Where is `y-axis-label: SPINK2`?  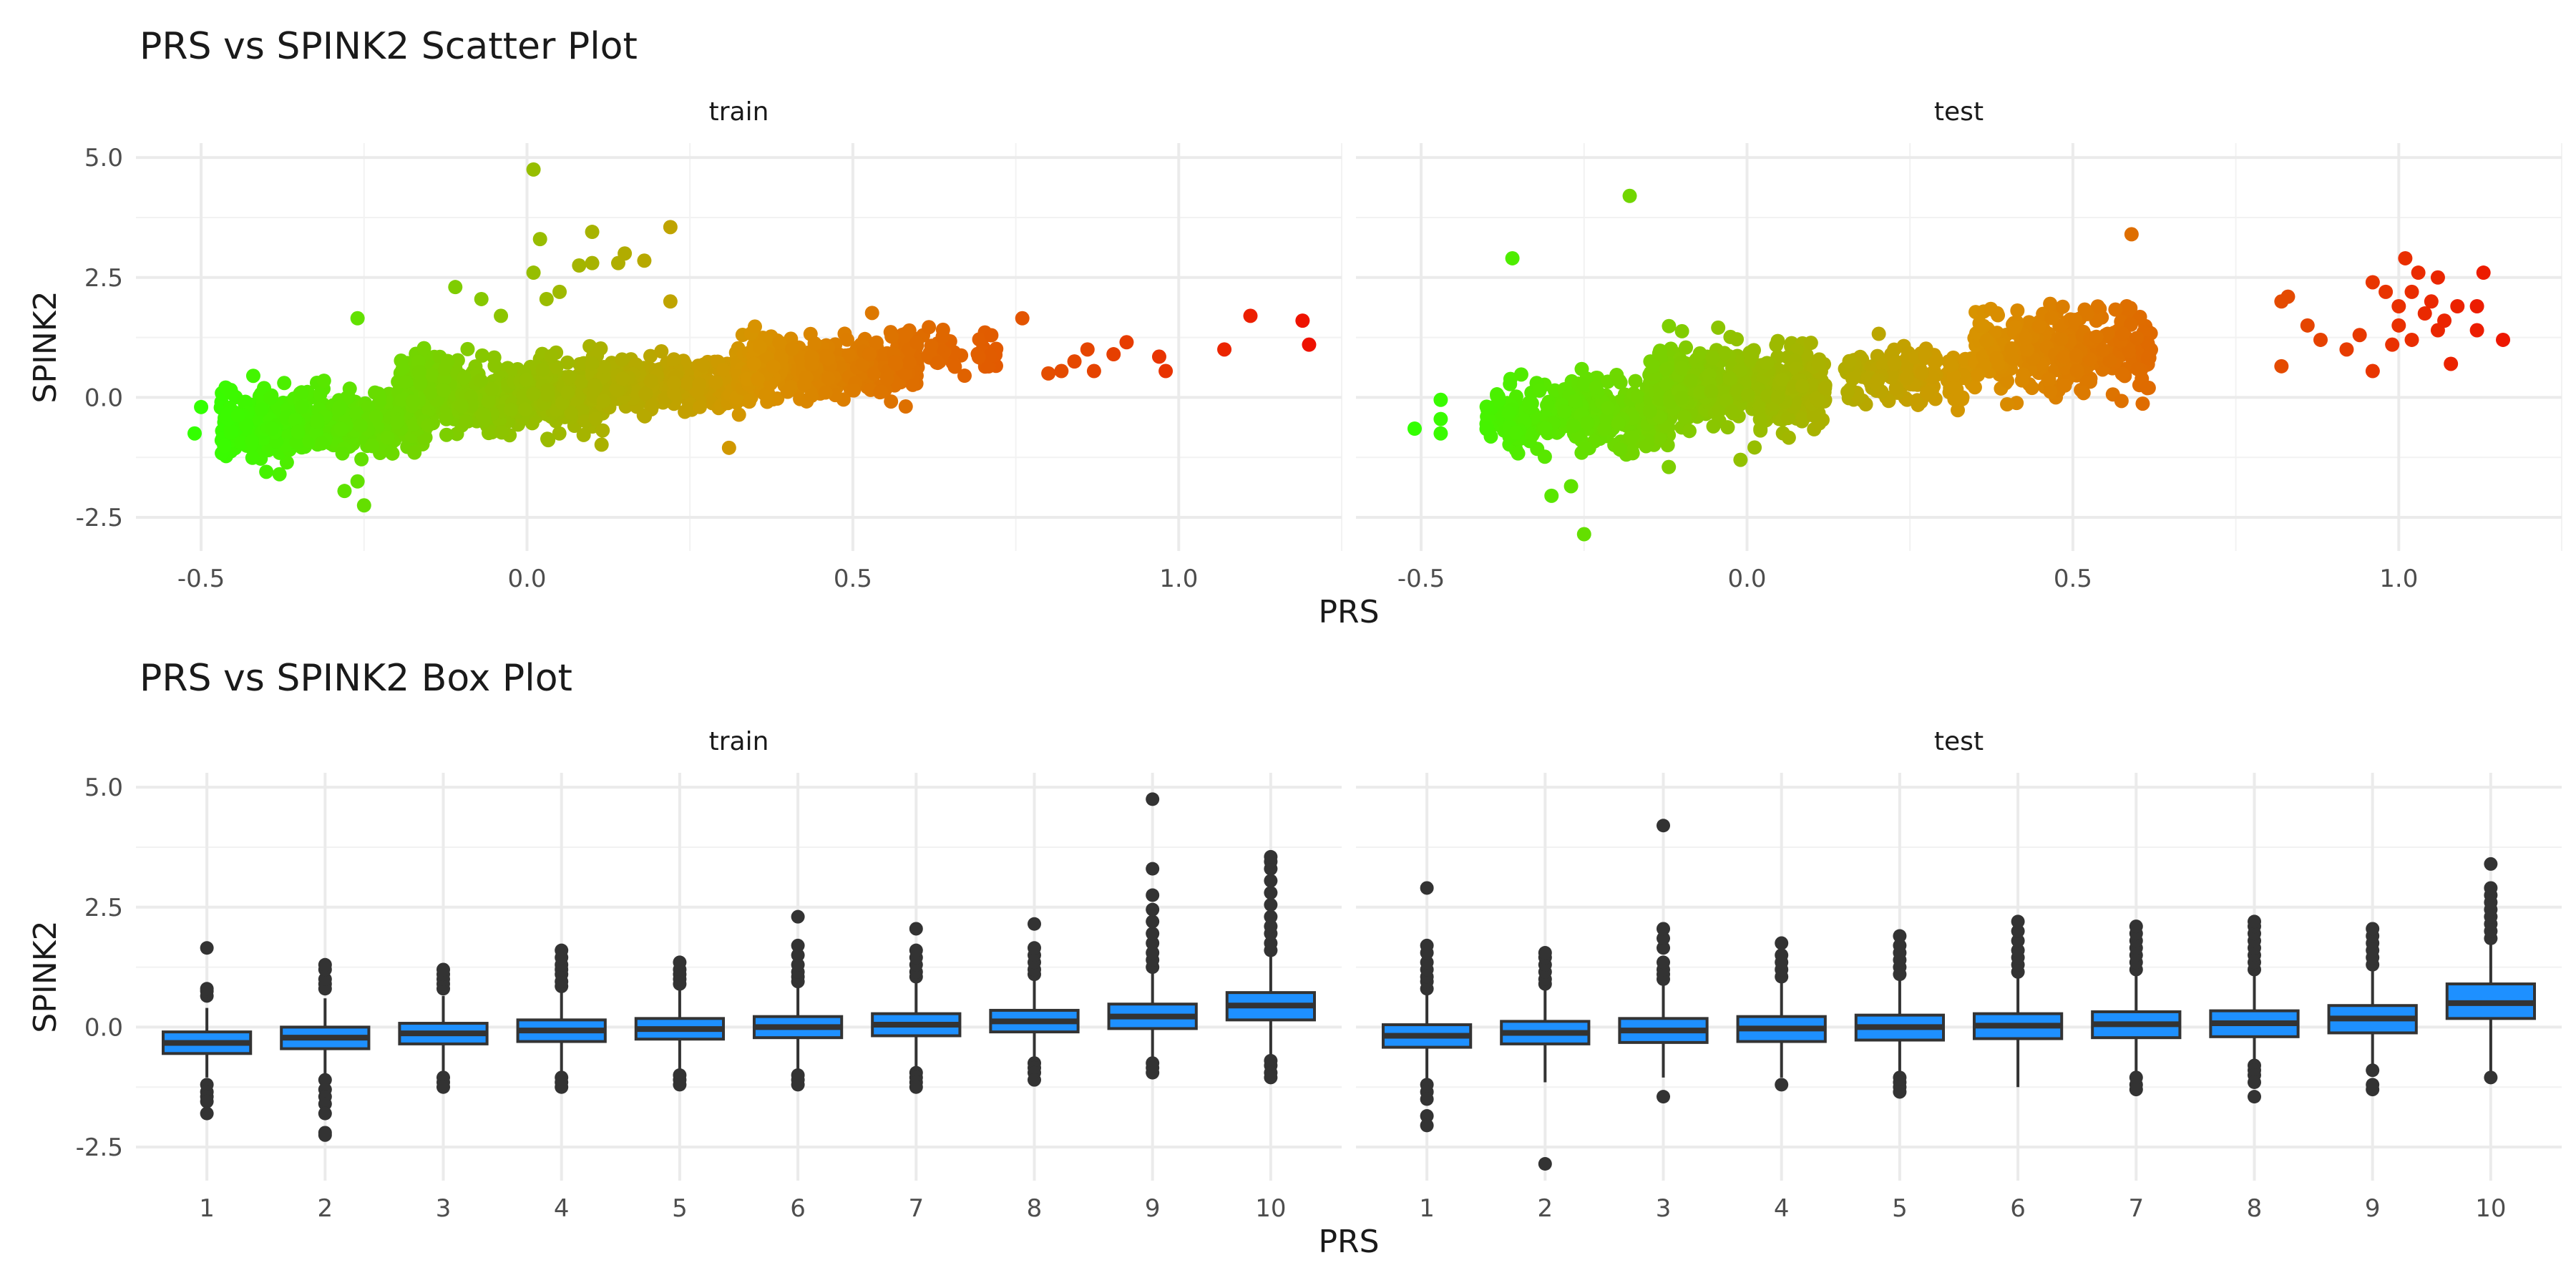
y-axis-label: SPINK2 is located at coordinates (45, 347).